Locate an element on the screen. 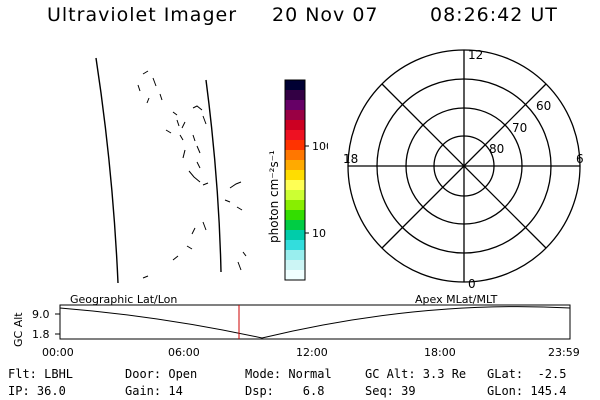 The width and height of the screenshot is (600, 400). timeline-apex-label: Apex MLat/MLT is located at coordinates (456, 299).